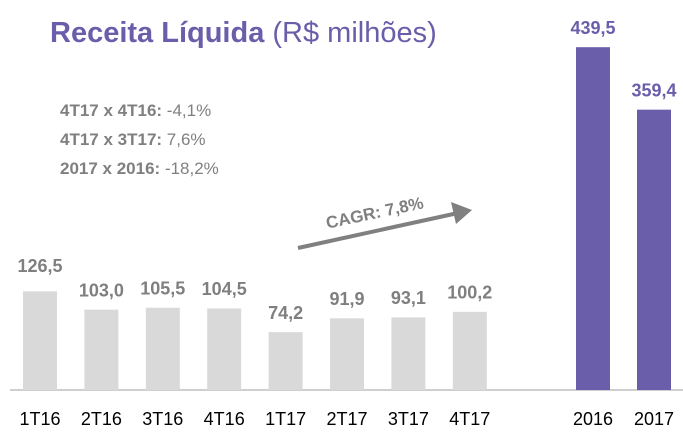  Describe the element at coordinates (593, 419) in the screenshot. I see `x-tick-label: 2016` at that location.